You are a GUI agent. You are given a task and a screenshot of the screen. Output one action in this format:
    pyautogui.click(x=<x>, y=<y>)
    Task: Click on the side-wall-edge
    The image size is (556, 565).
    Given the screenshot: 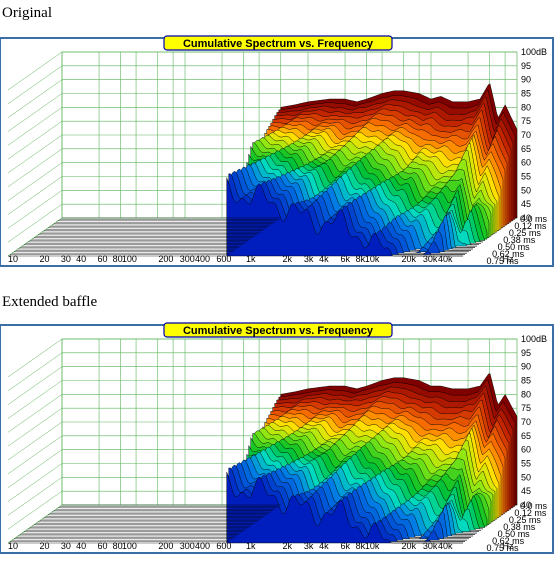 What is the action you would take?
    pyautogui.click(x=35, y=237)
    